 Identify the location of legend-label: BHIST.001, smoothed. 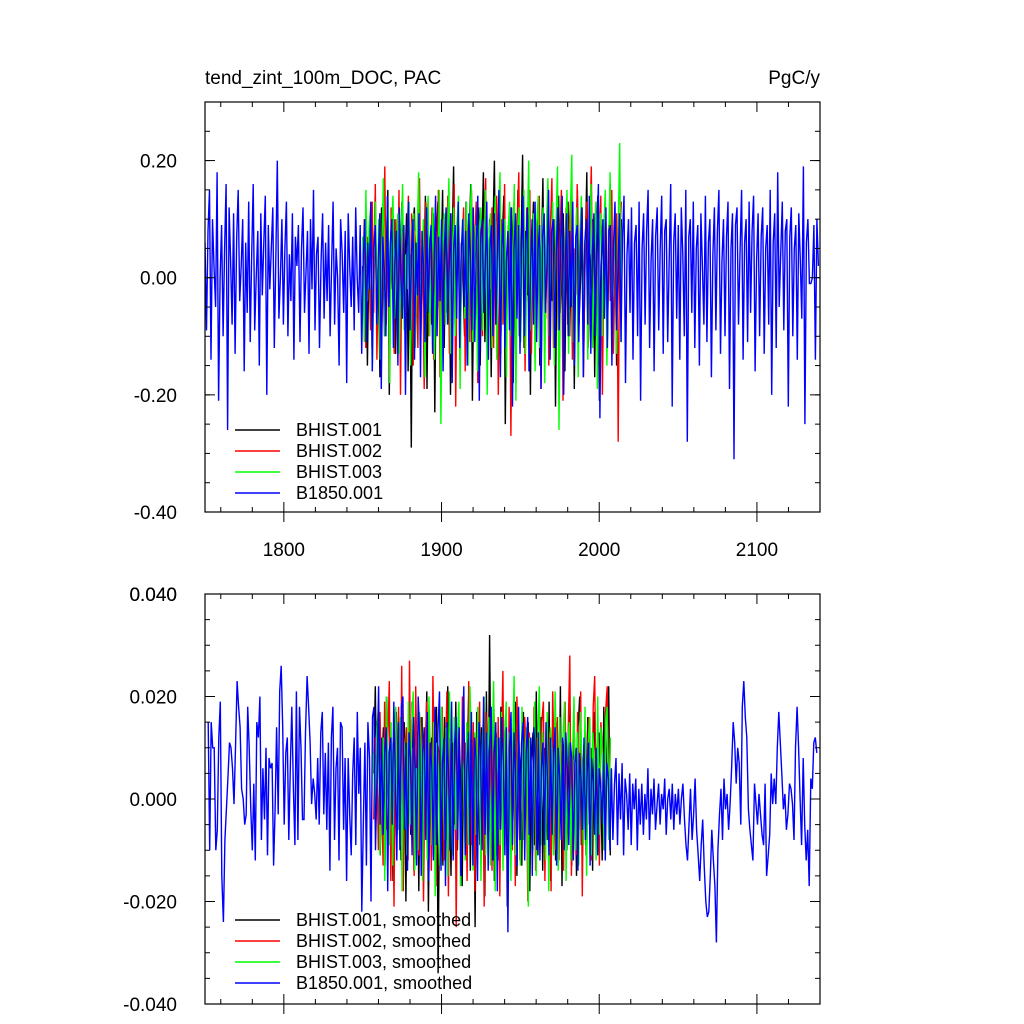
(383, 920).